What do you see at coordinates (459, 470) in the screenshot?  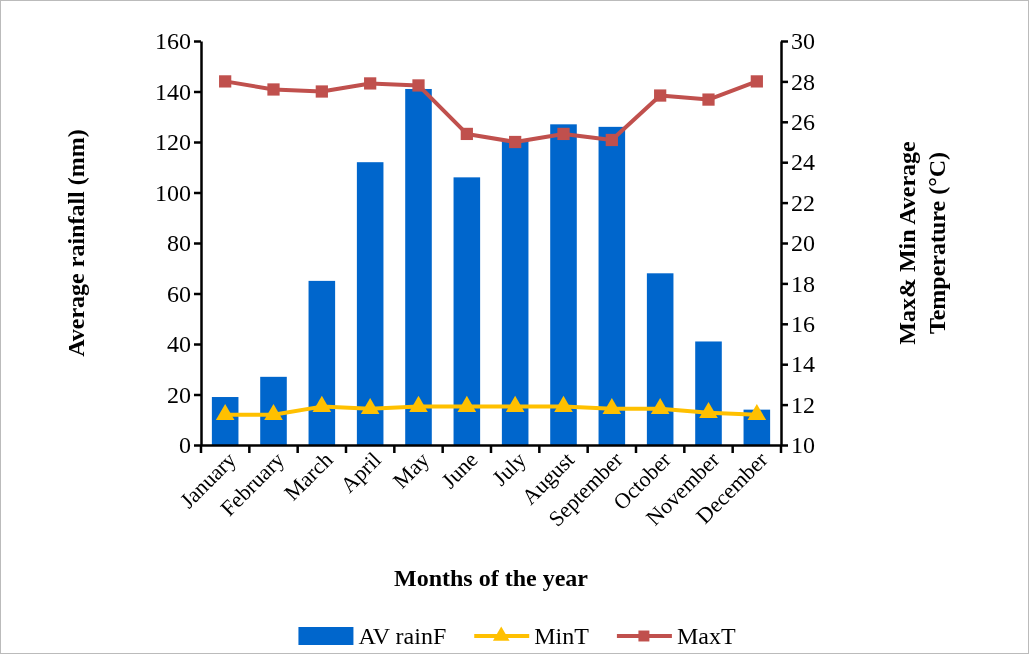 I see `x-tick-label: June` at bounding box center [459, 470].